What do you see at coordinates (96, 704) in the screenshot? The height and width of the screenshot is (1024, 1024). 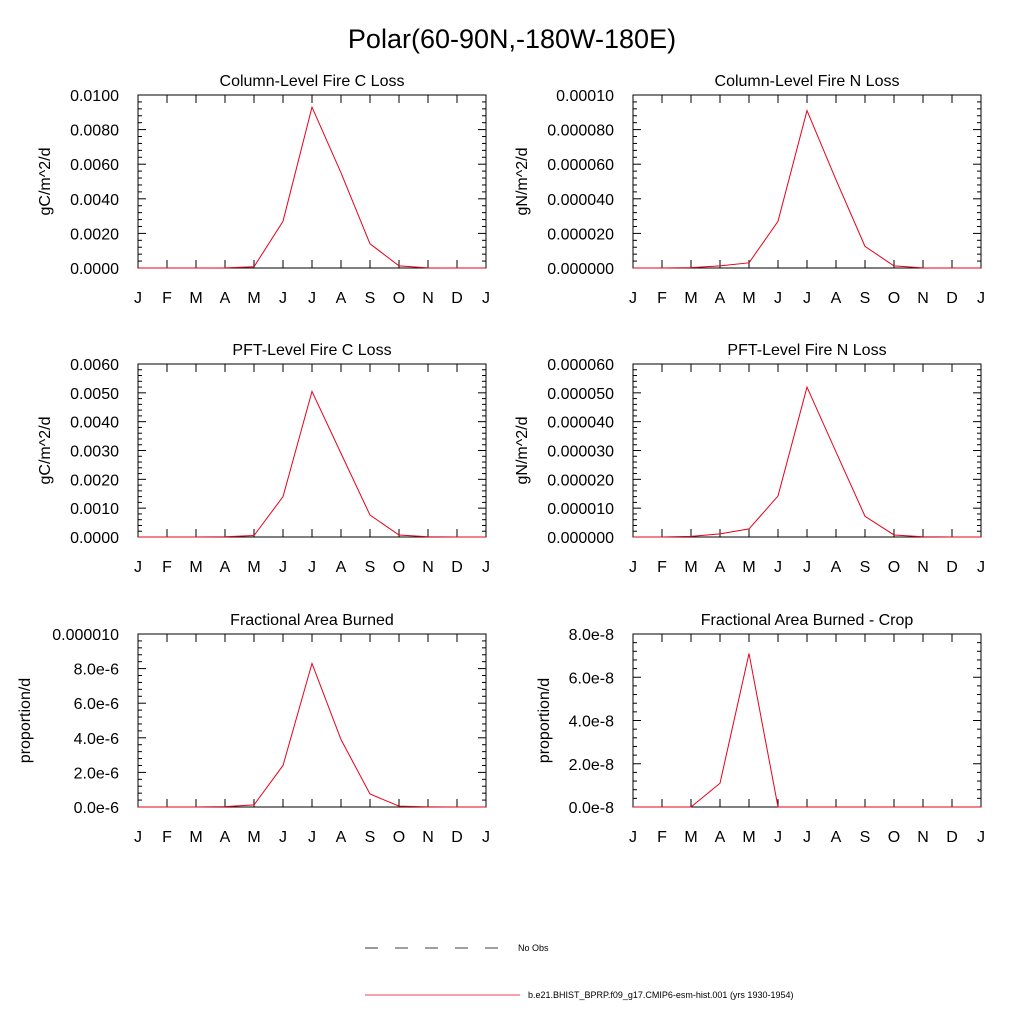 I see `y-tick-label: 6.0e-6` at bounding box center [96, 704].